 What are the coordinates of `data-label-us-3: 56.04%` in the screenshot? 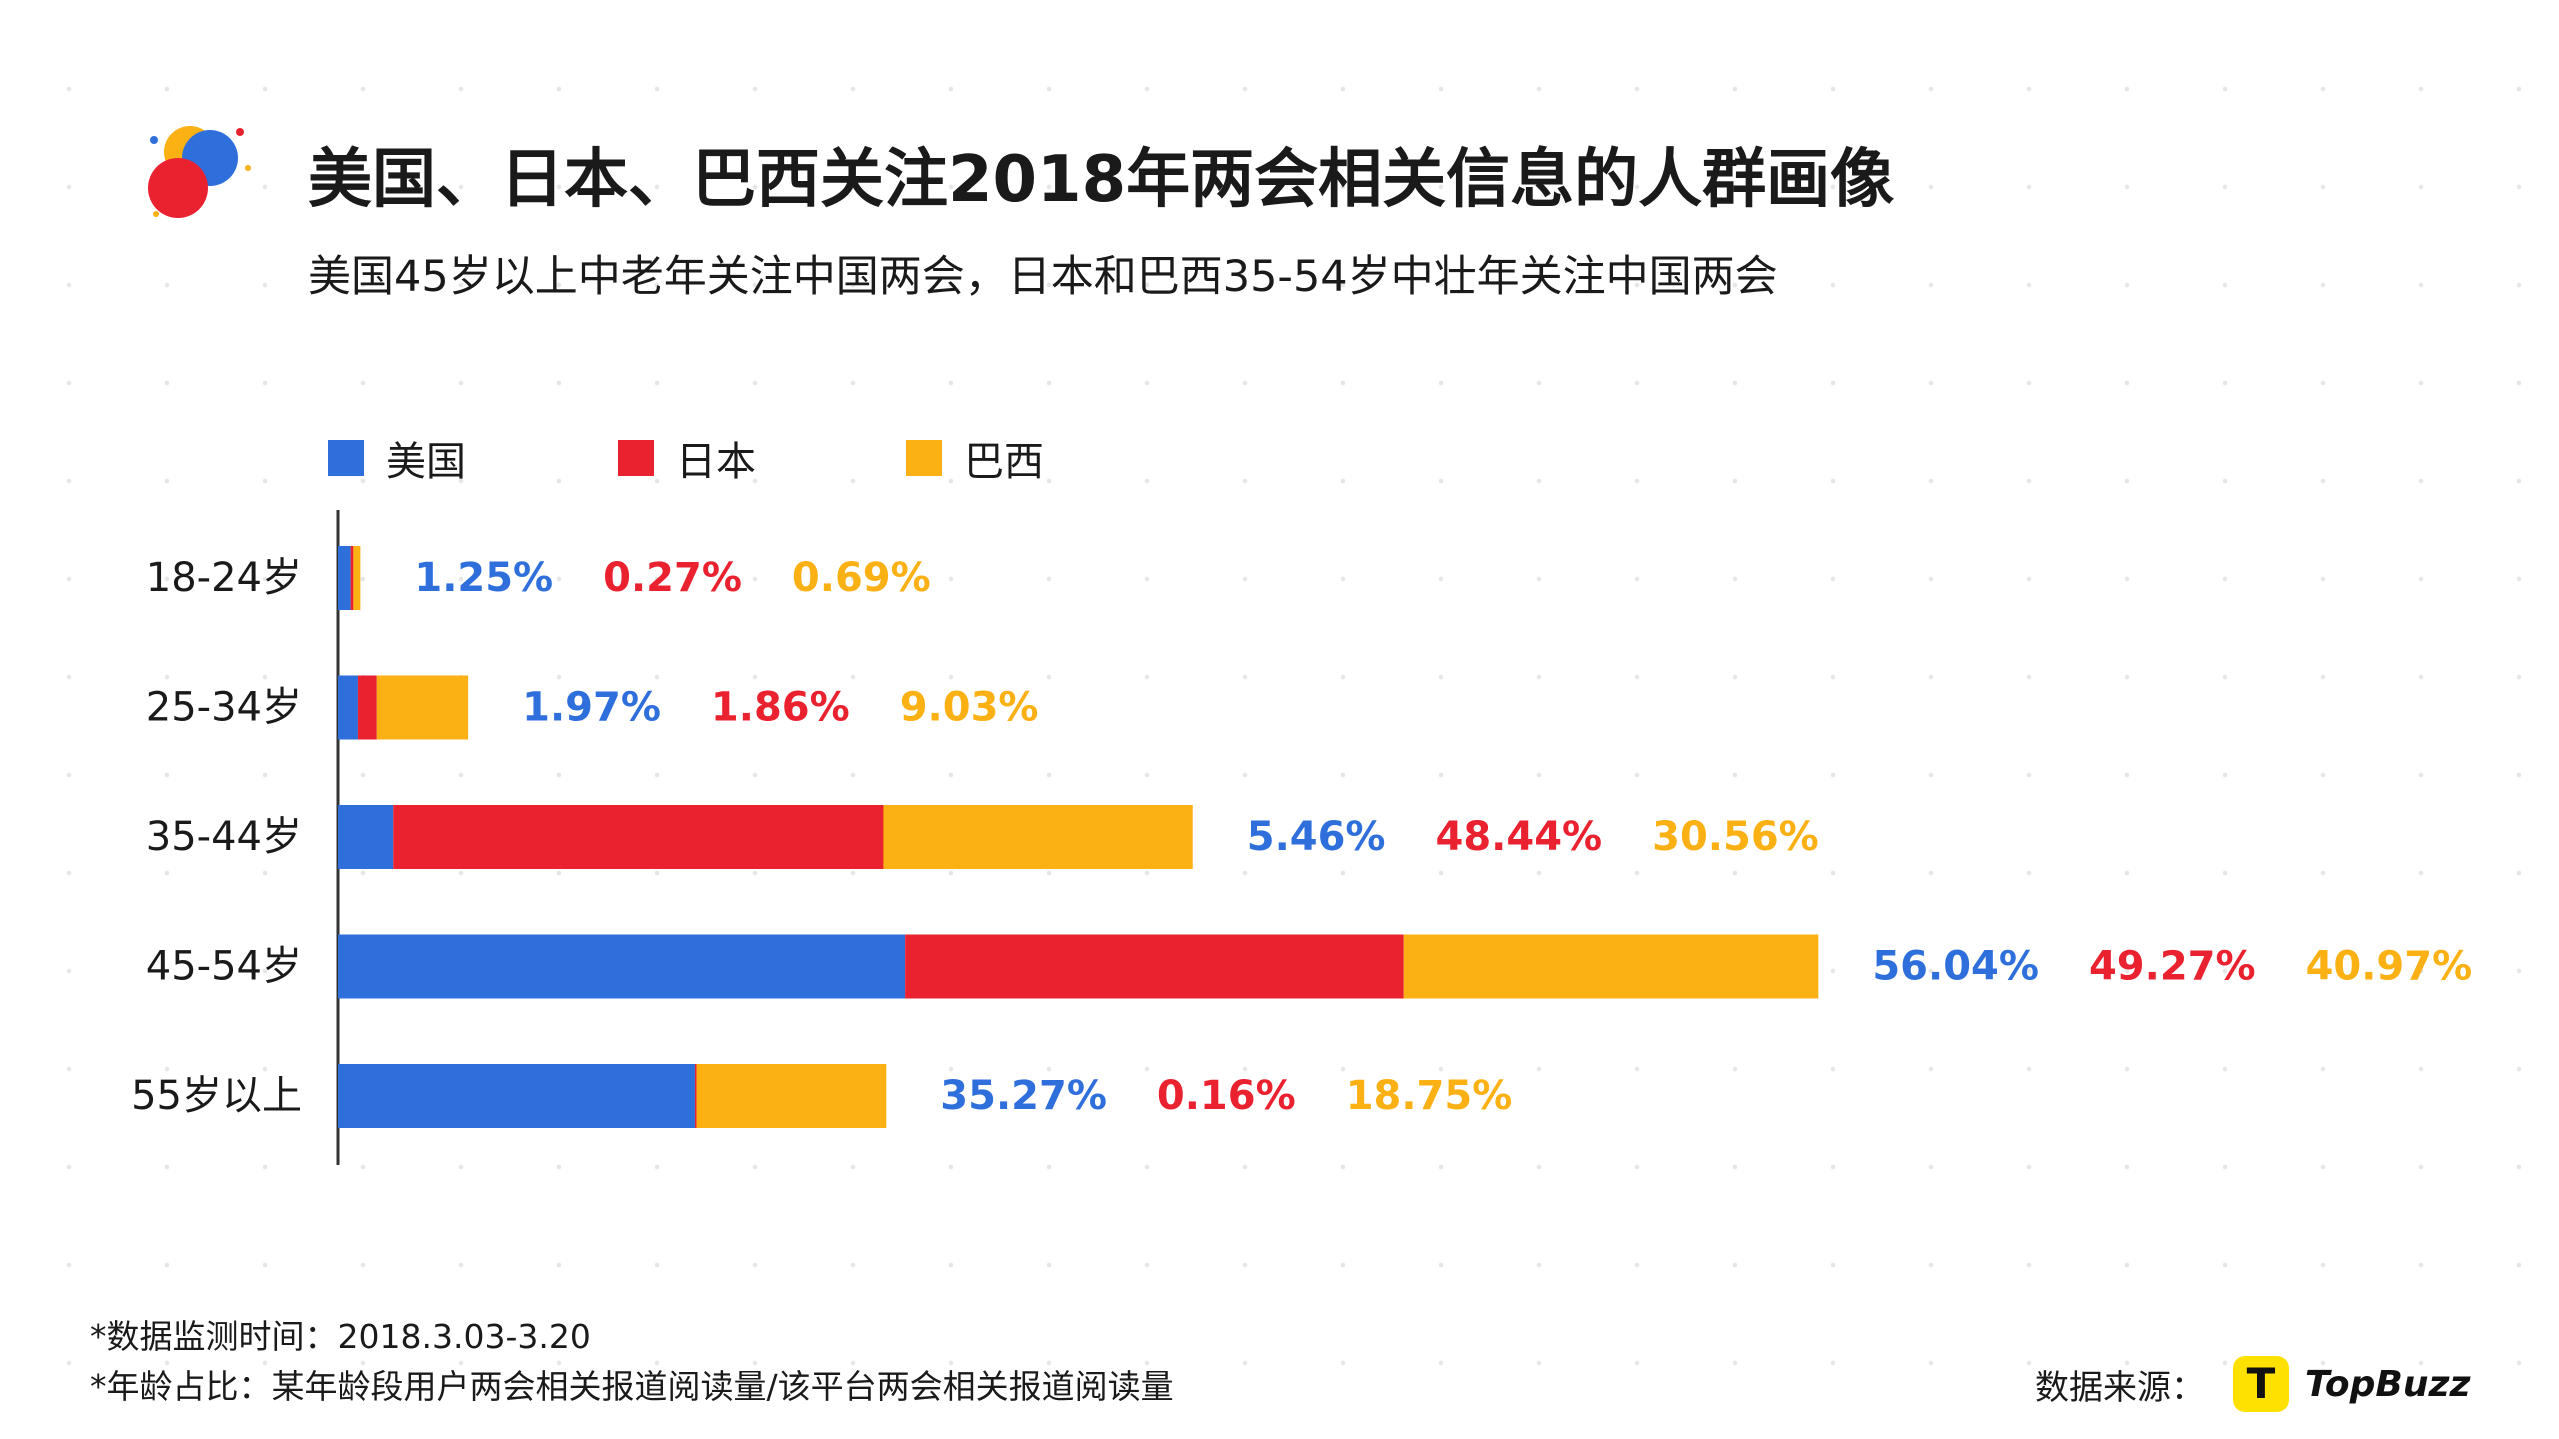 It's located at (1955, 967).